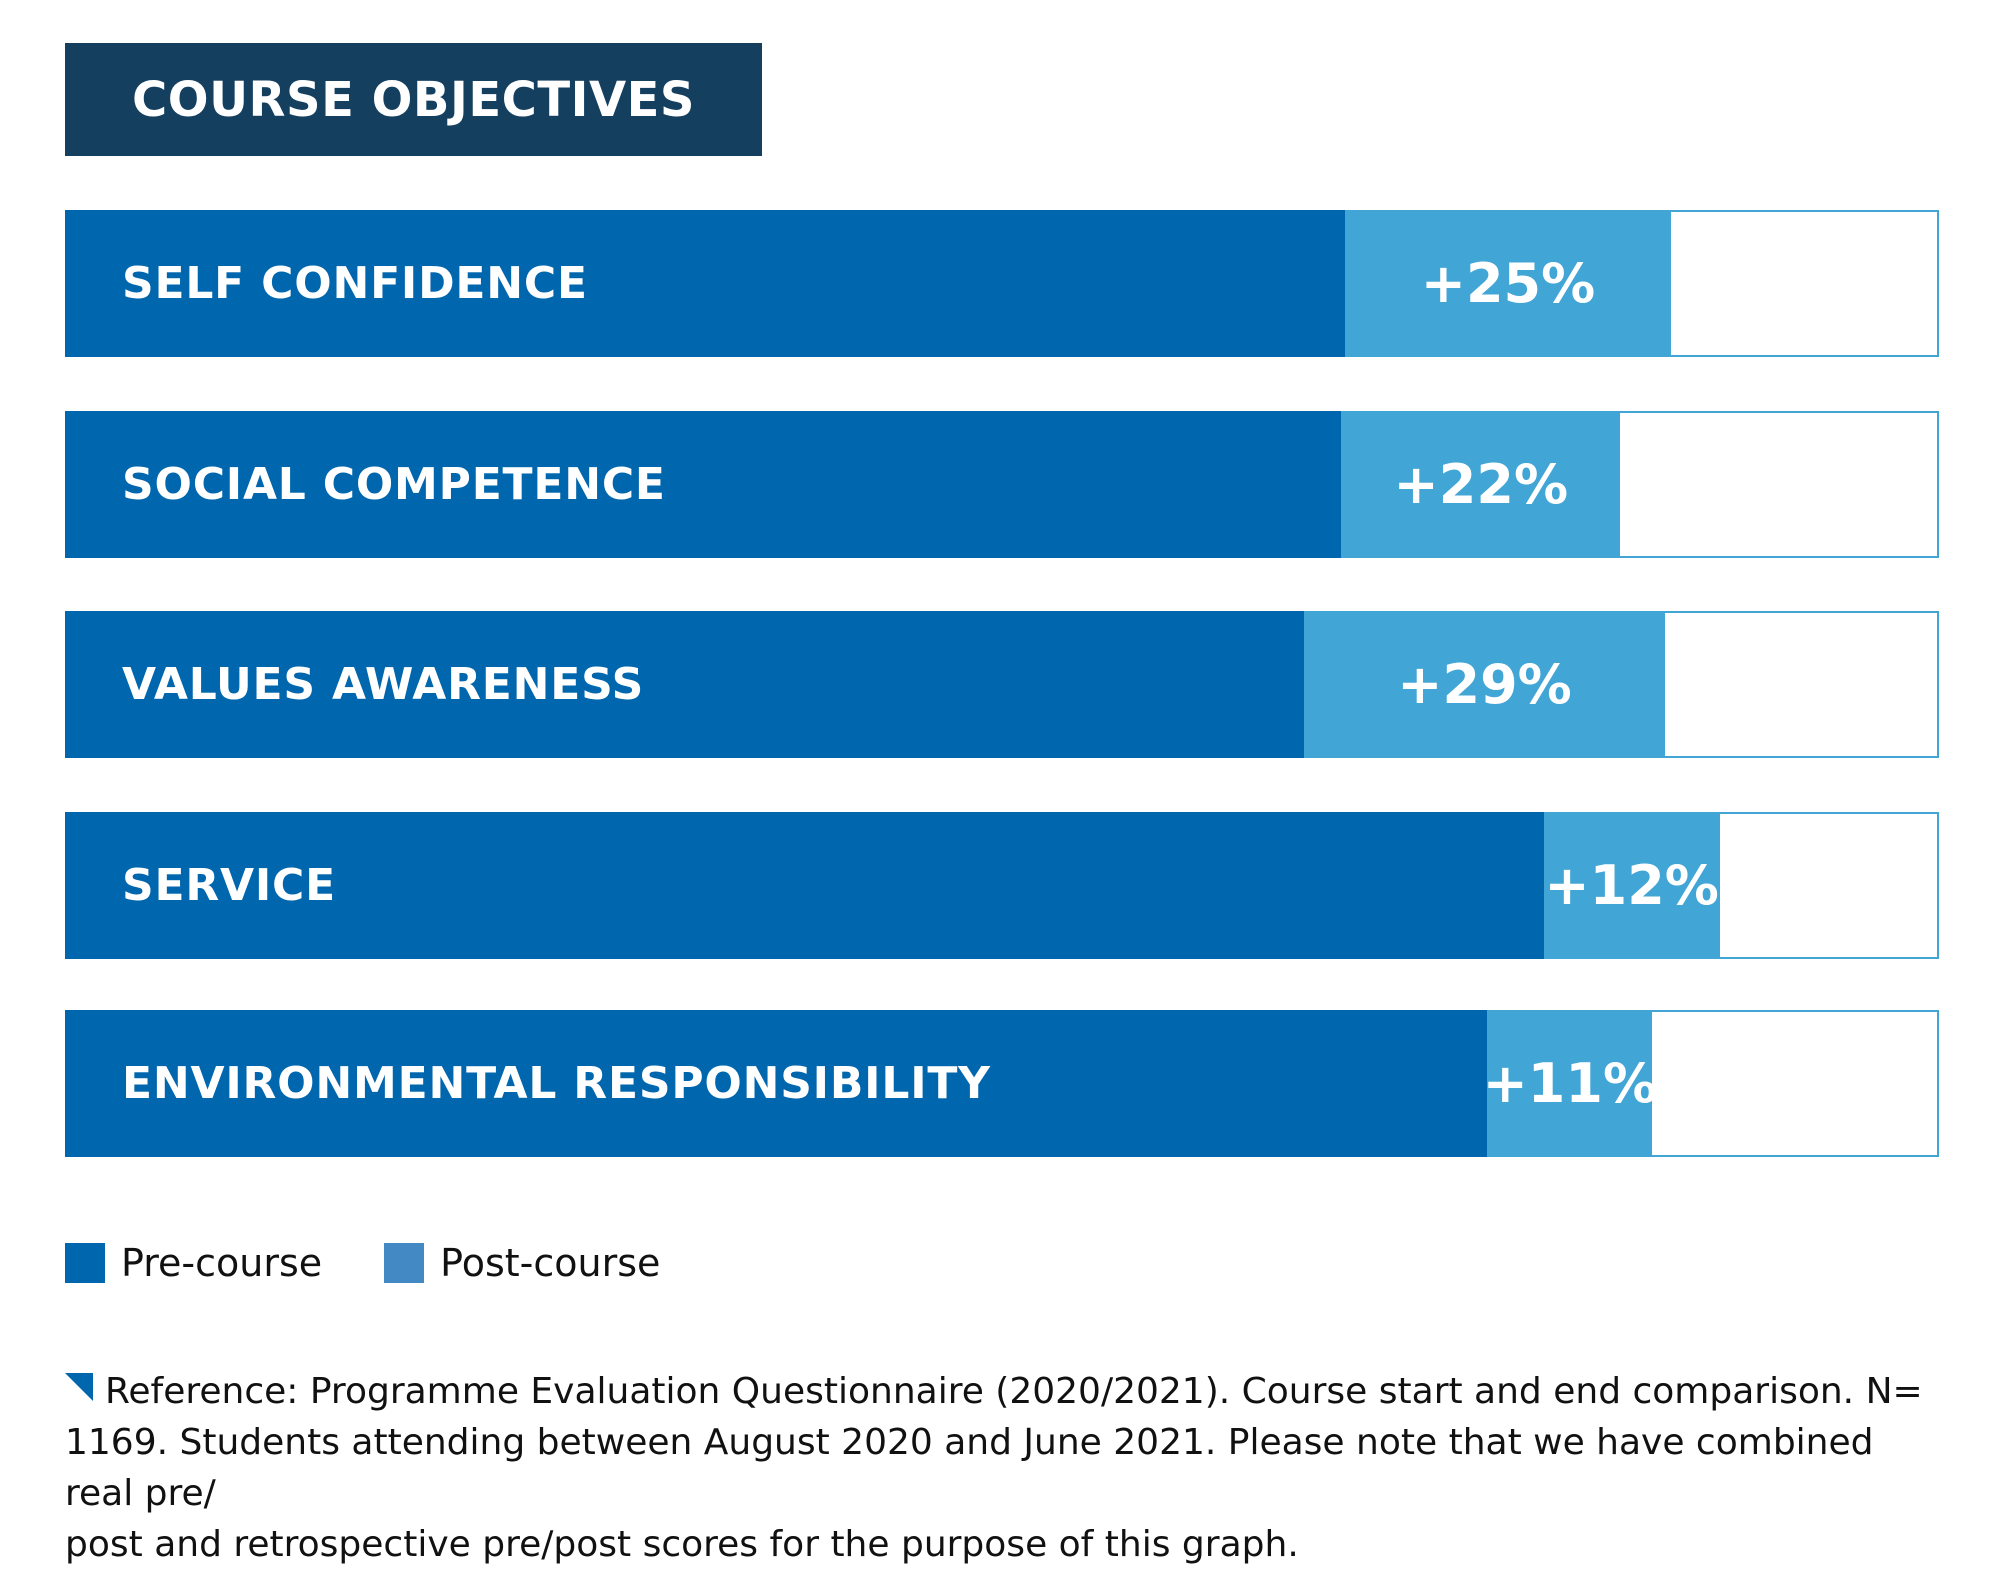  I want to click on category-label: SERVICE, so click(229, 885).